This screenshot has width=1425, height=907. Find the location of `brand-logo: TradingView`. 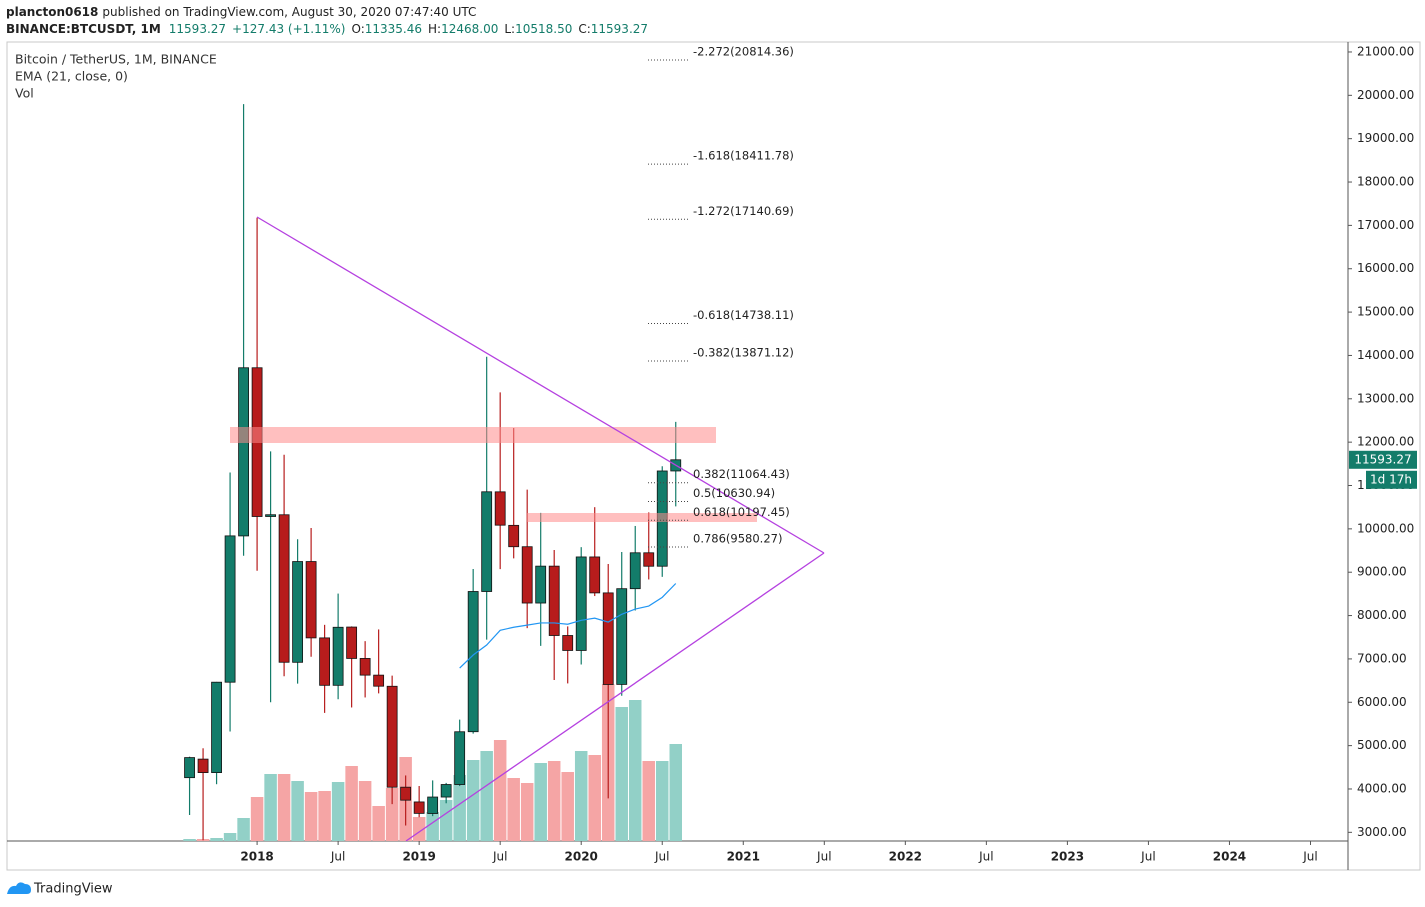

brand-logo: TradingView is located at coordinates (60, 889).